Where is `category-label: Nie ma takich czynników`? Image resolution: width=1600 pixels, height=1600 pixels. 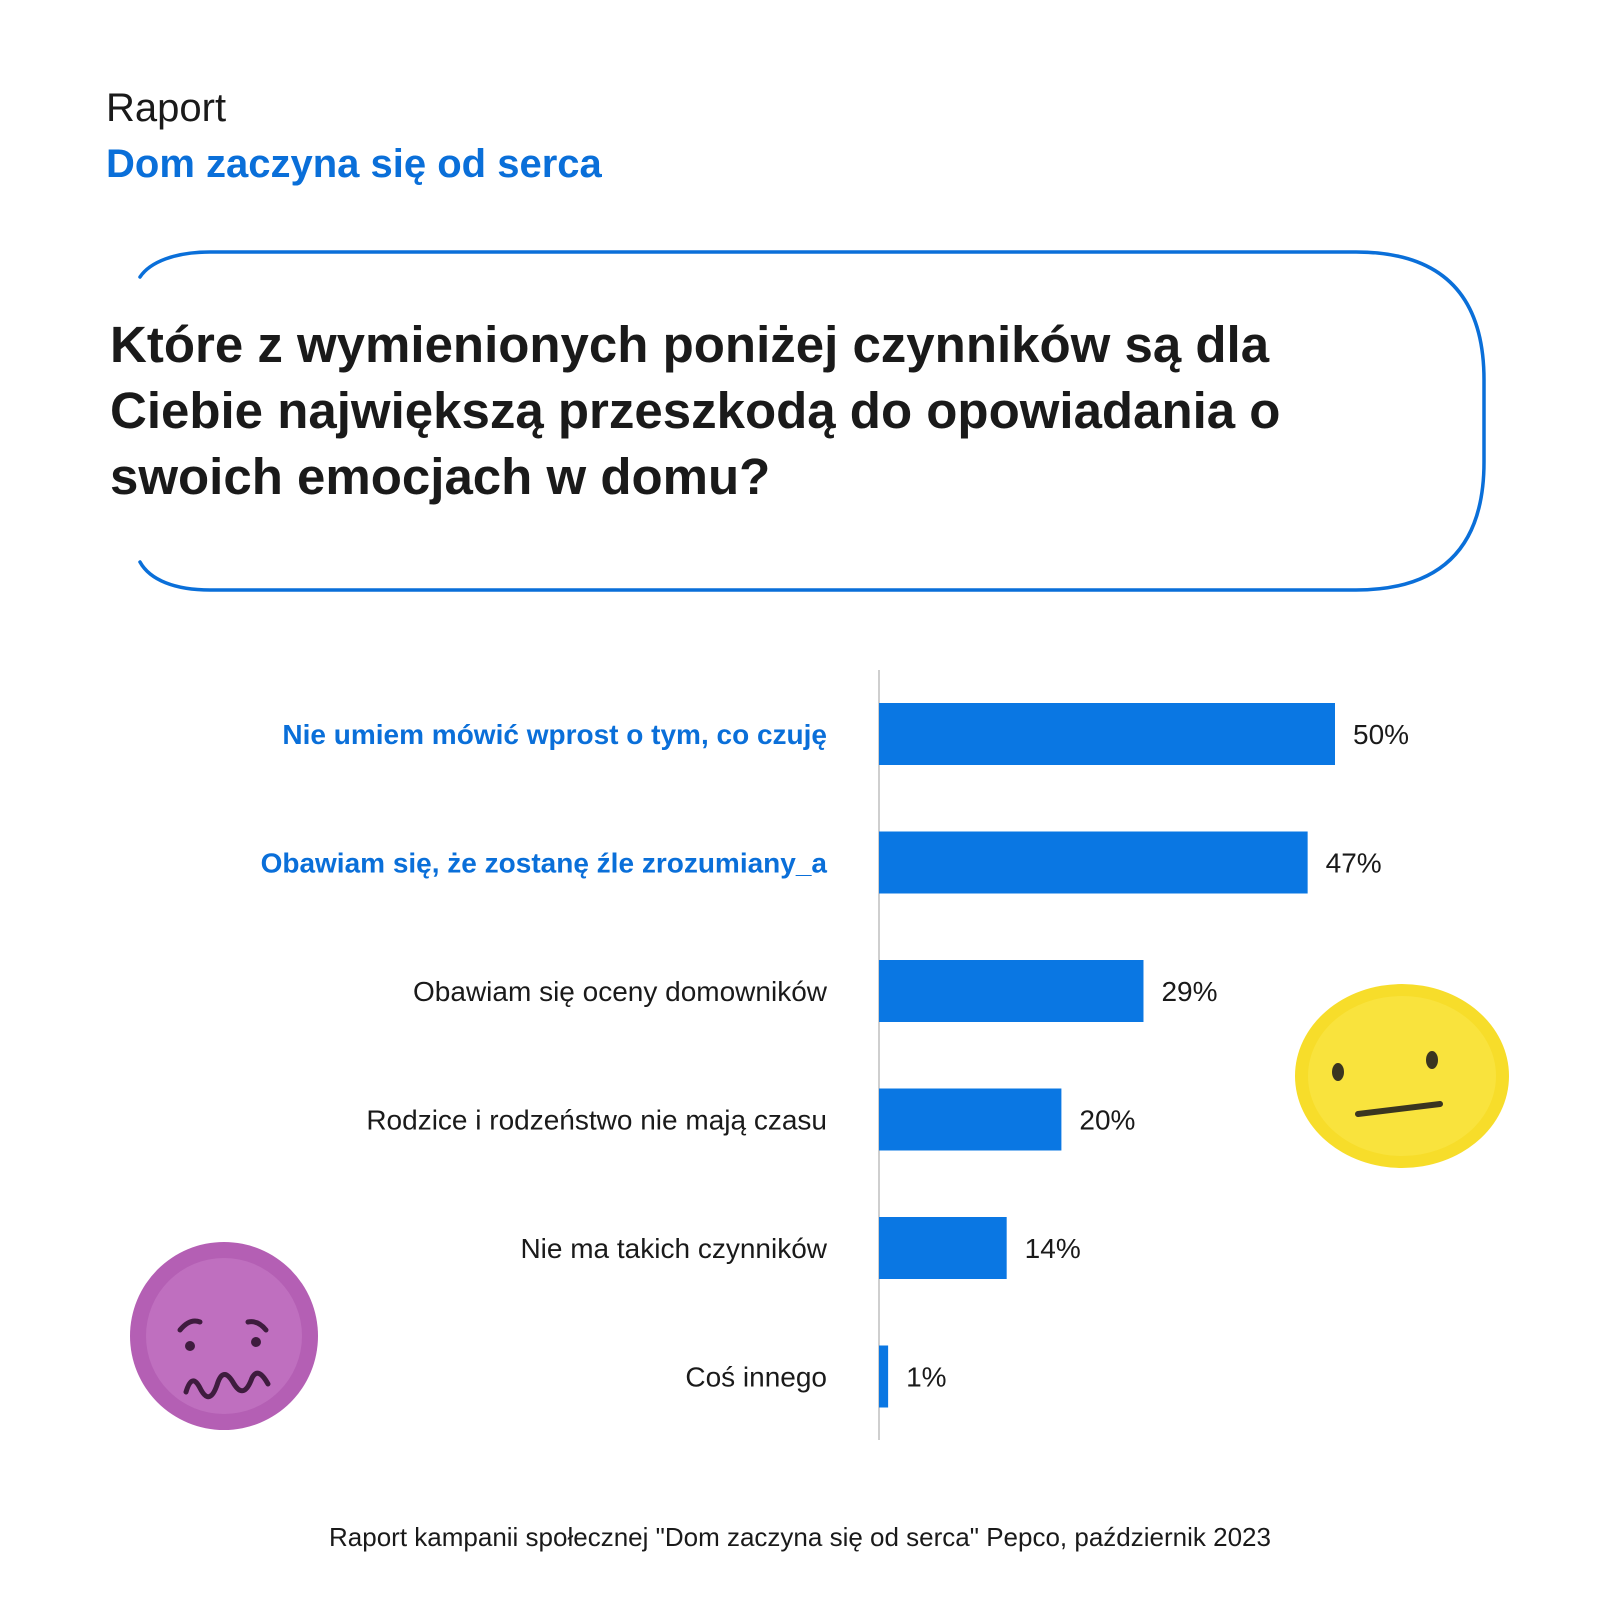 category-label: Nie ma takich czynników is located at coordinates (673, 1248).